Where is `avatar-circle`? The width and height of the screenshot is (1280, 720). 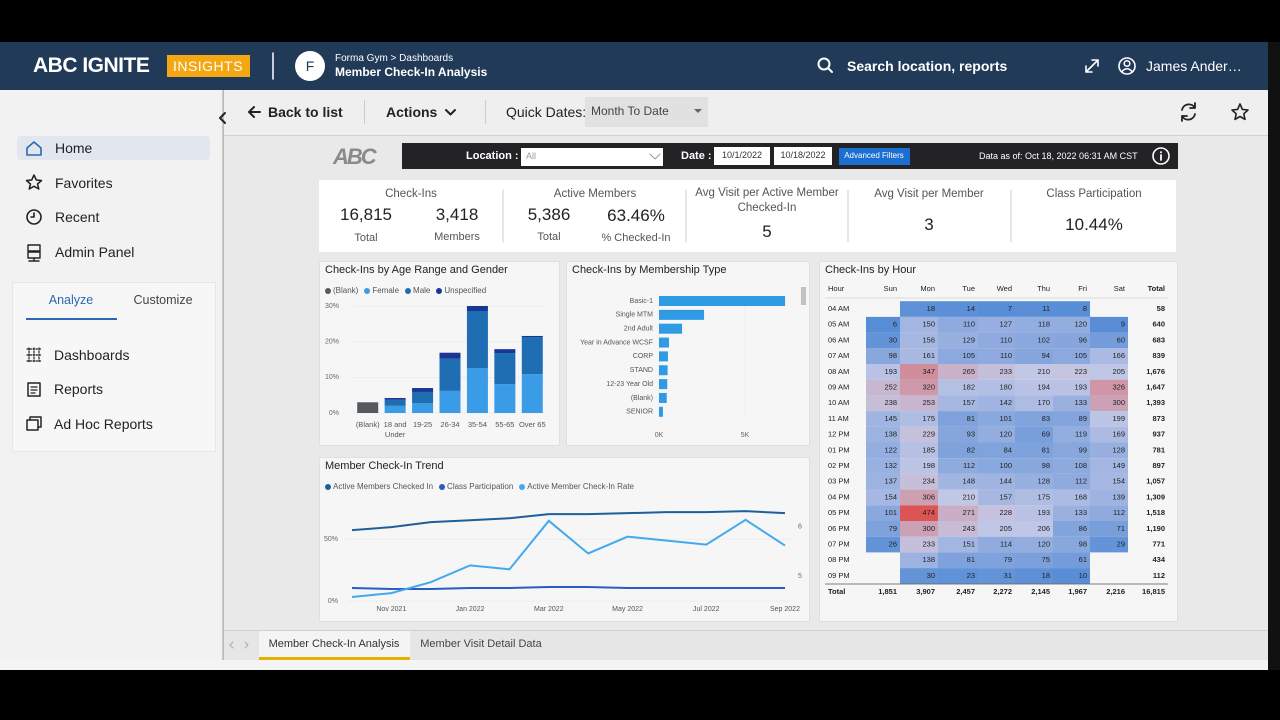 avatar-circle is located at coordinates (310, 66).